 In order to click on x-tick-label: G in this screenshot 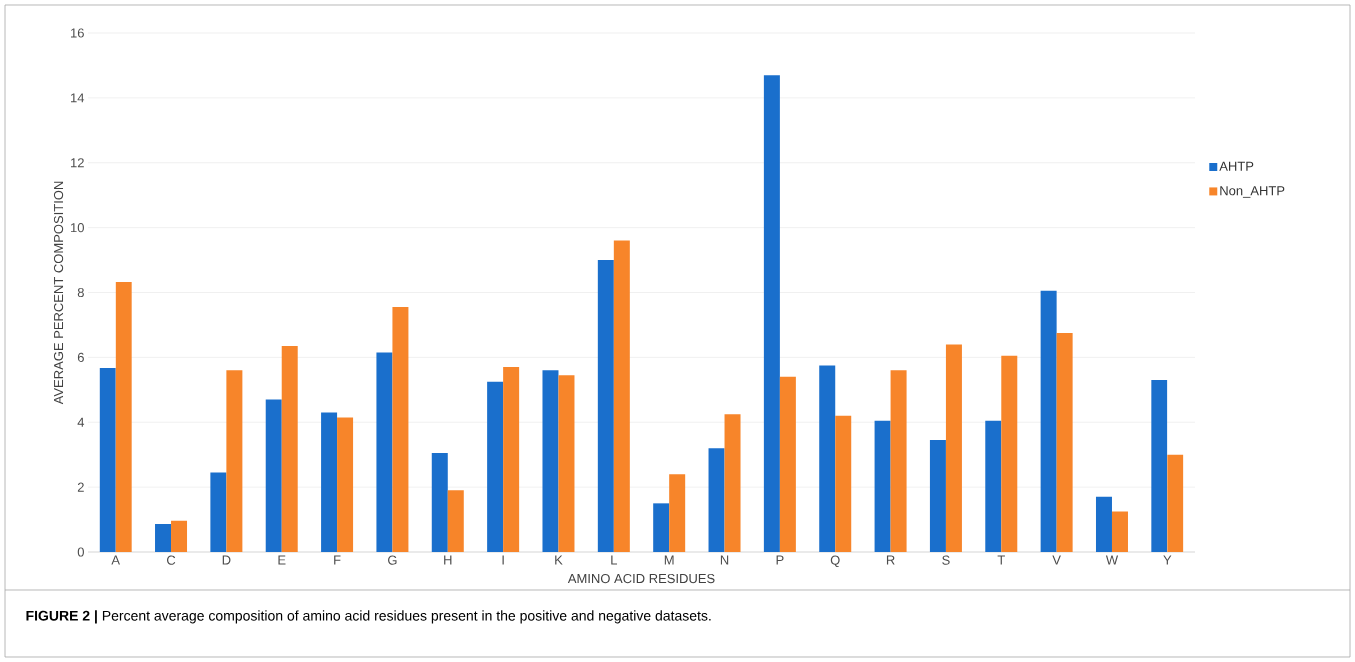, I will do `click(392, 560)`.